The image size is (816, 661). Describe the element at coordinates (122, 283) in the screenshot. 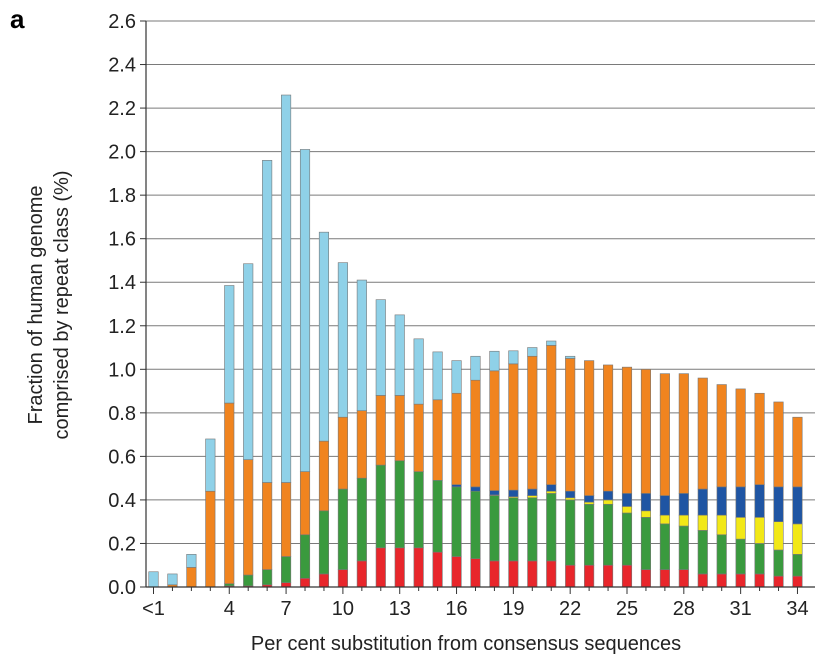

I see `y-tick-label: 1.4` at that location.